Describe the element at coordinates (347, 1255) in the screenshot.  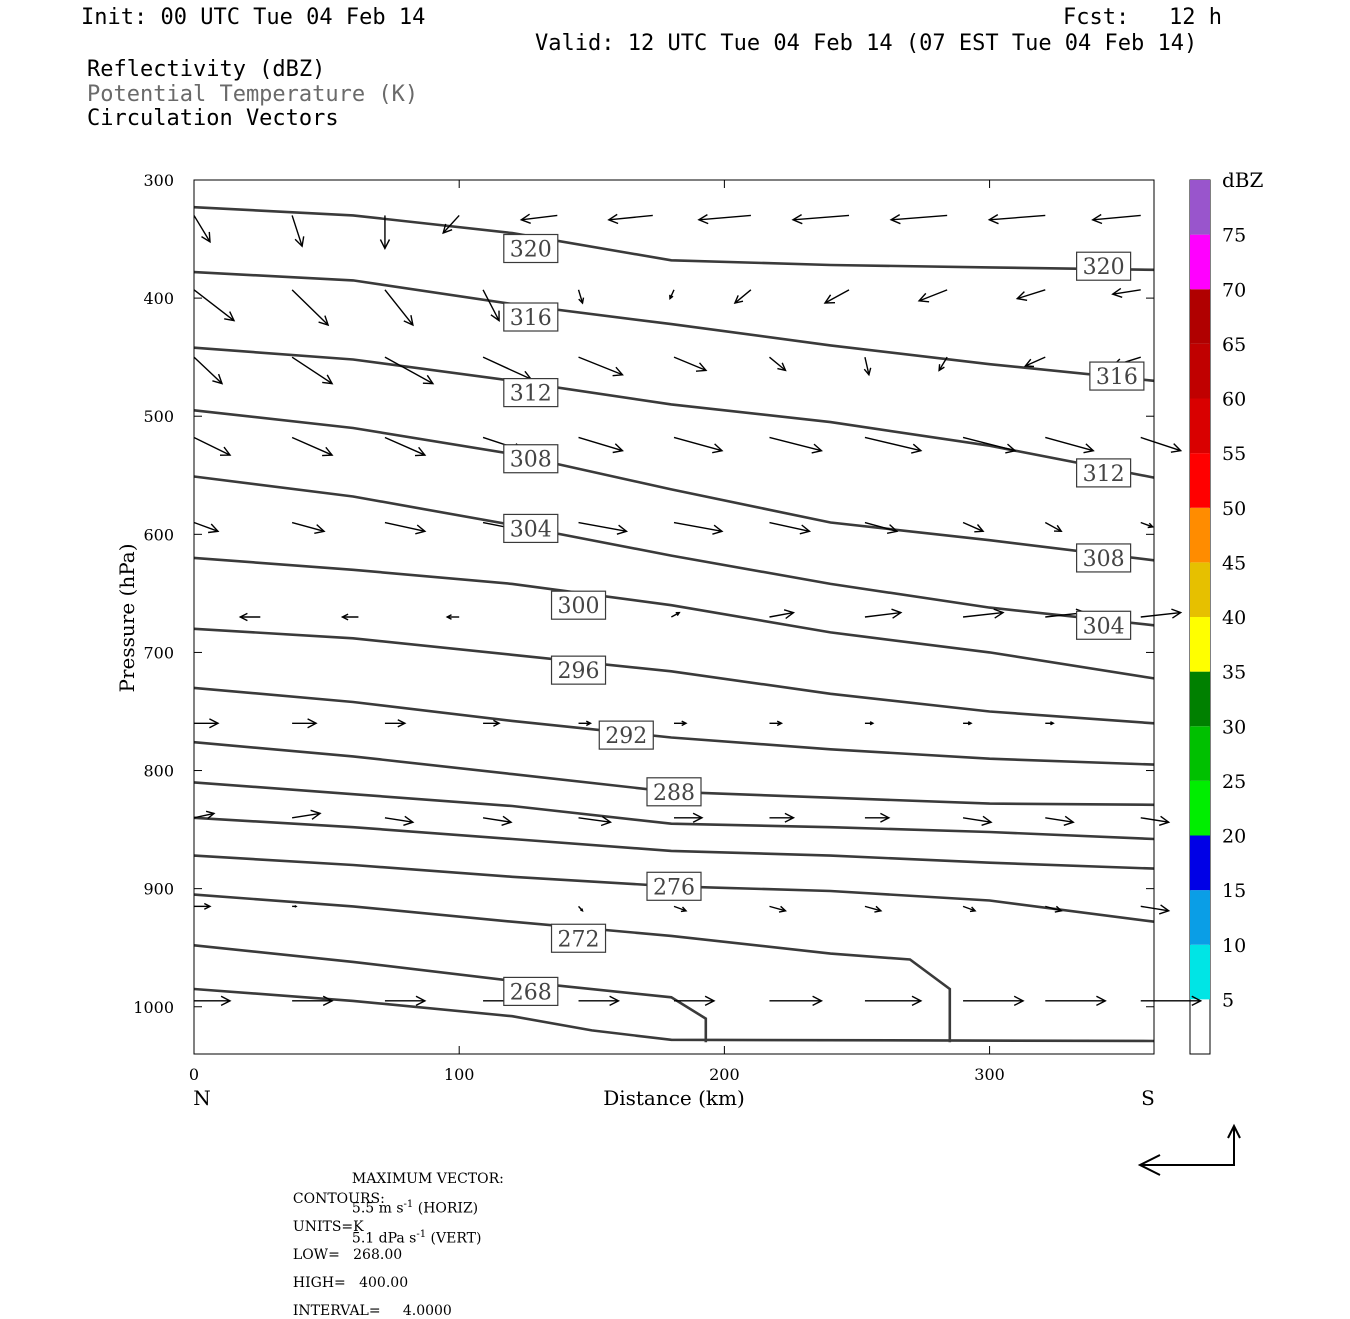
I see `contours-low: LOW= 268.00` at that location.